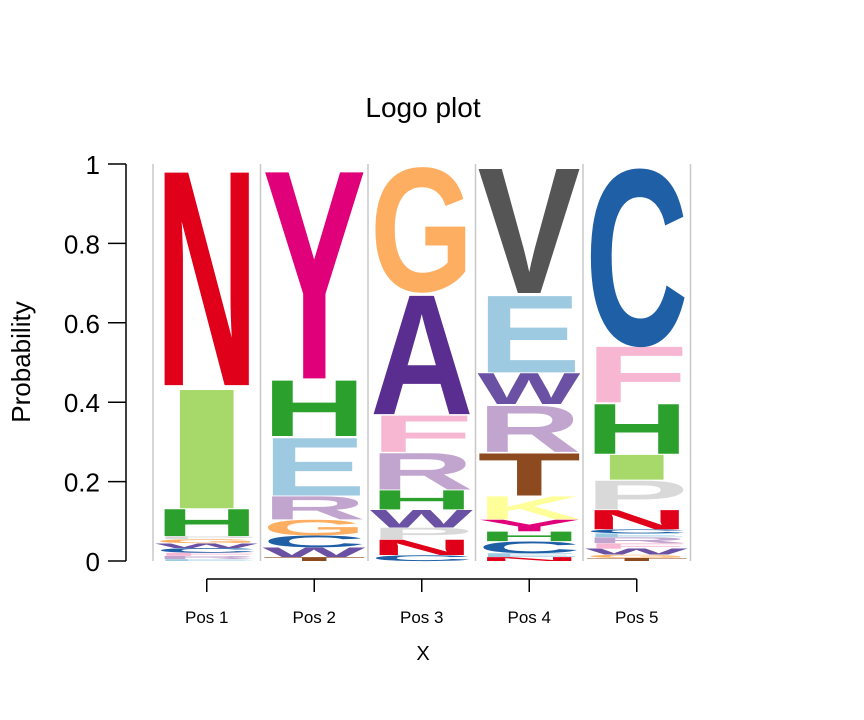 The image size is (864, 720). Describe the element at coordinates (82, 403) in the screenshot. I see `y-tick-label: 0.4` at that location.